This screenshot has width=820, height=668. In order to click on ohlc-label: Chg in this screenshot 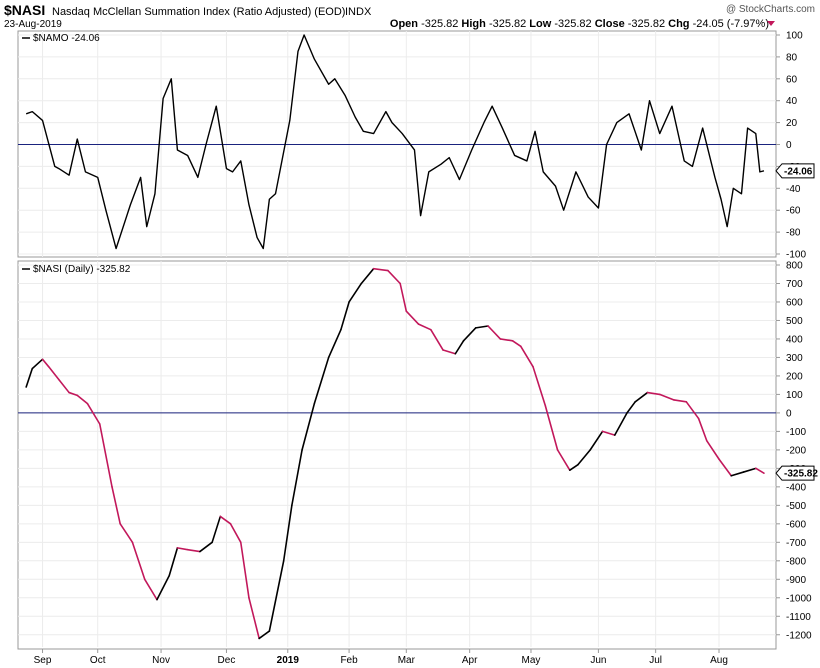, I will do `click(679, 24)`.